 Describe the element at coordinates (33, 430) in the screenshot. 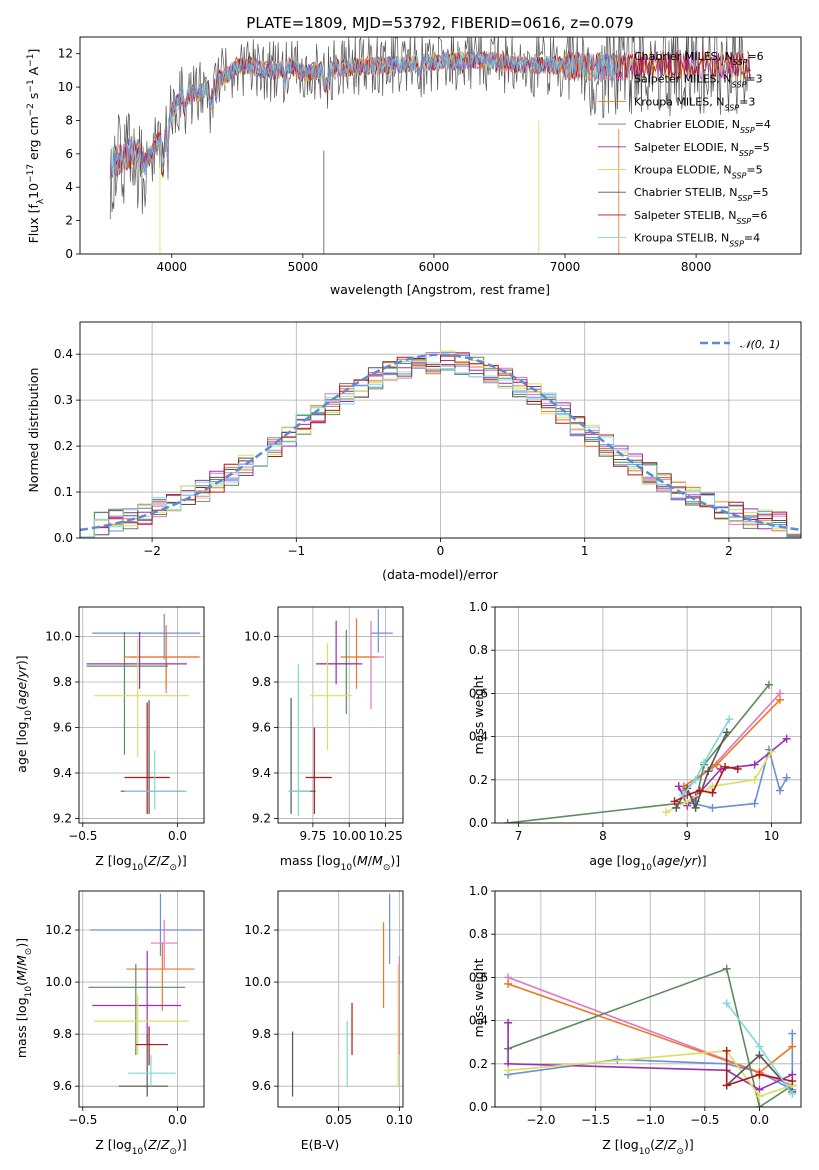

I see `histogram-ylabel: Normed distribution` at that location.